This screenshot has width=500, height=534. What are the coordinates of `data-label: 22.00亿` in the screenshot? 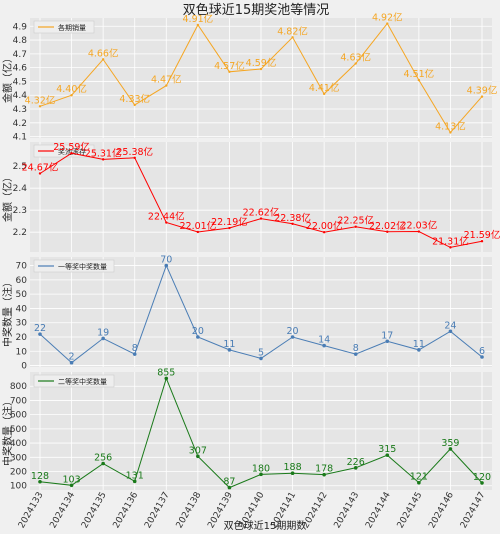 It's located at (324, 226).